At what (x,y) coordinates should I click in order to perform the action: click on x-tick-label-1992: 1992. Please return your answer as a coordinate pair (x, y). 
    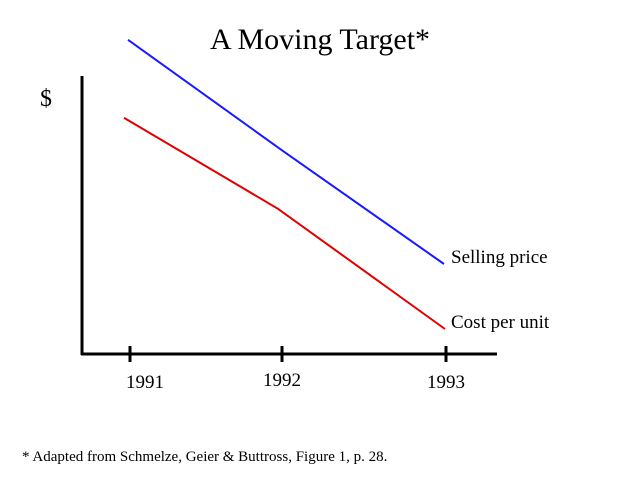
    Looking at the image, I should click on (282, 380).